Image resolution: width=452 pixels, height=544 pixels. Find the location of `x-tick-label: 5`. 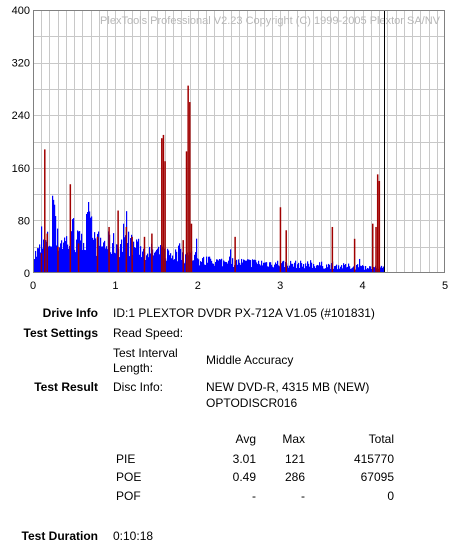

x-tick-label: 5 is located at coordinates (445, 286).